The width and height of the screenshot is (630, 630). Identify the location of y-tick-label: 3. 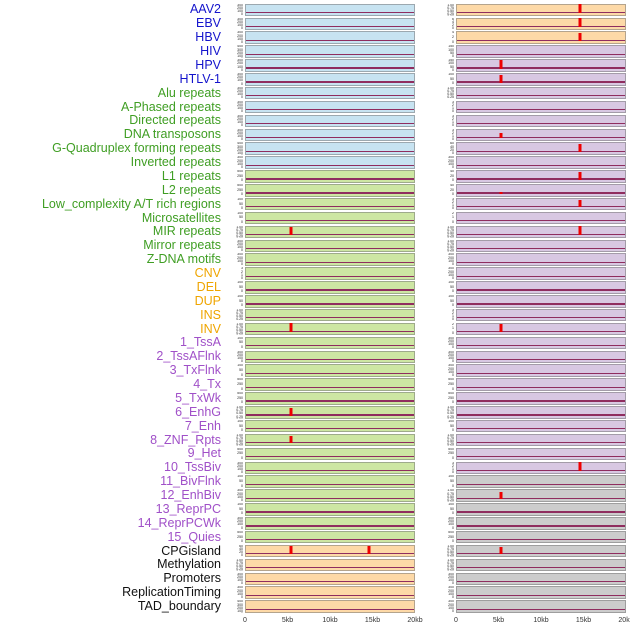
(453, 130).